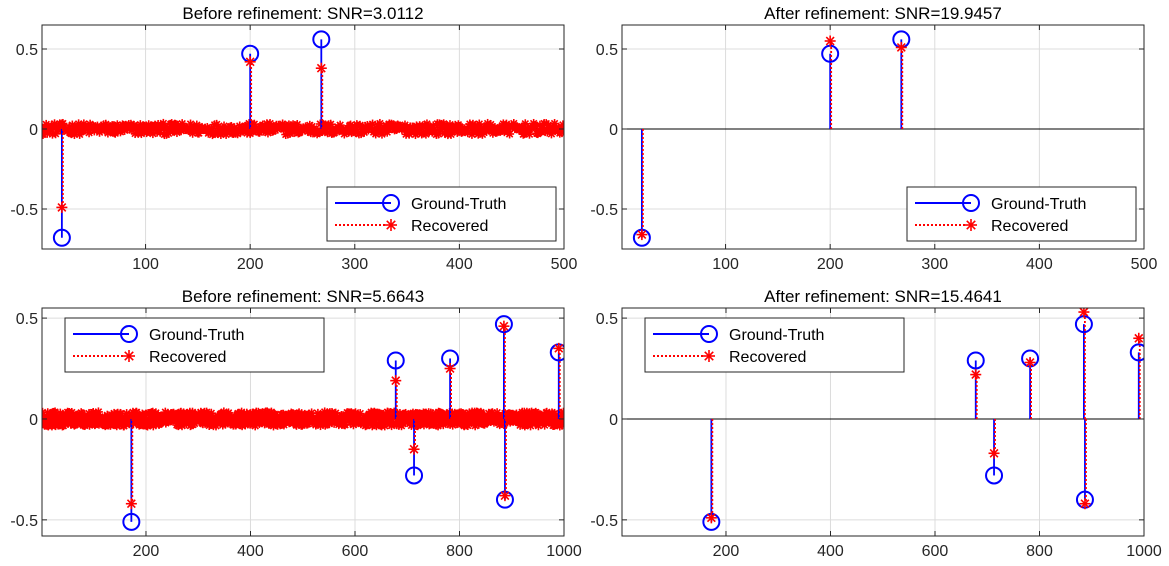 This screenshot has width=1169, height=566. What do you see at coordinates (302, 13) in the screenshot?
I see `chart-title: Before refinement: SNR=3.0112` at bounding box center [302, 13].